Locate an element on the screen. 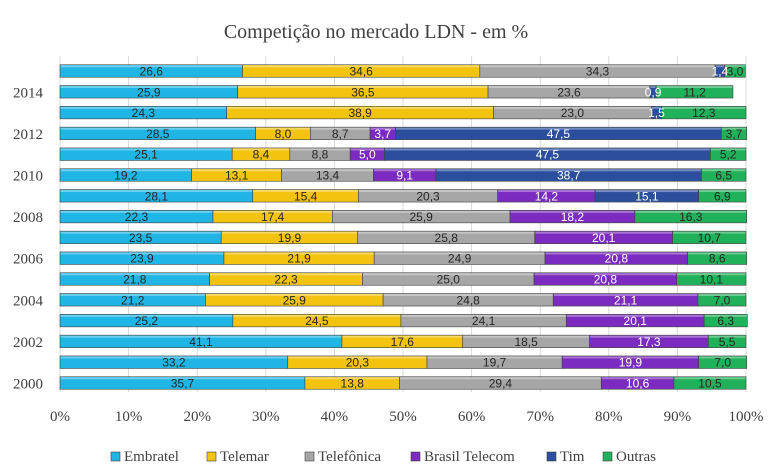 Image resolution: width=782 pixels, height=476 pixels. legend-label: Telefônica is located at coordinates (349, 457).